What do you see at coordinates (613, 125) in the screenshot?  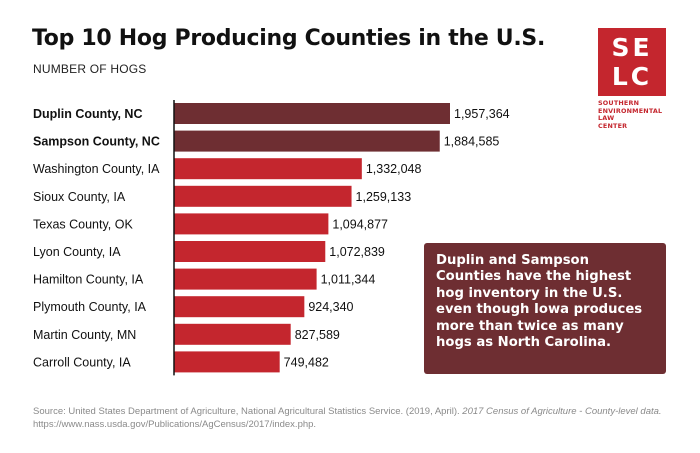 I see `logo-caption-line: CENTER` at bounding box center [613, 125].